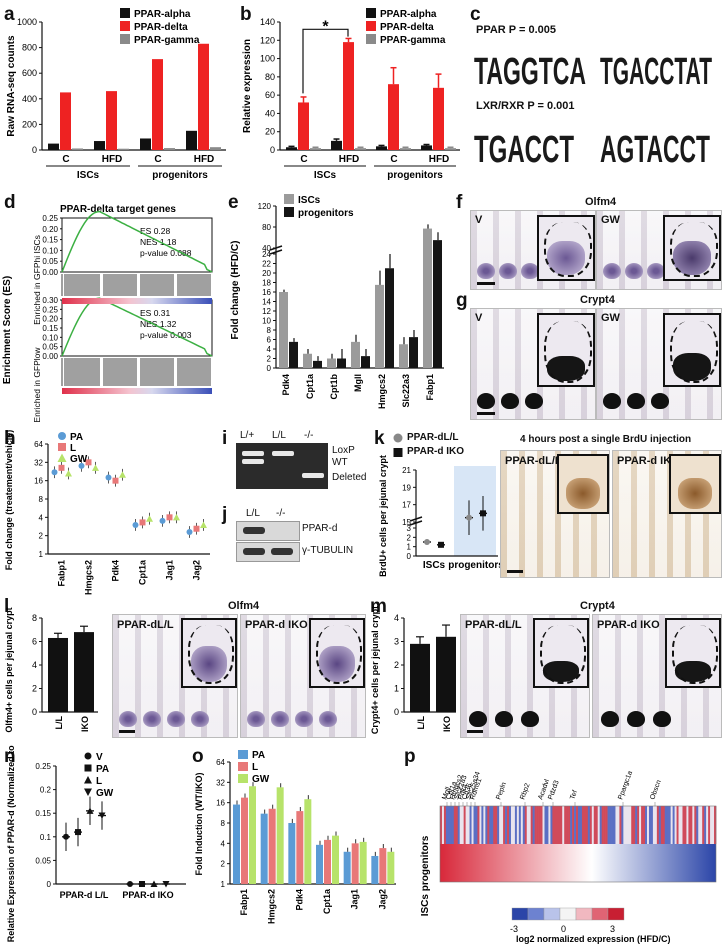  Describe the element at coordinates (578, 844) in the screenshot. I see `heatmap-frame` at that location.